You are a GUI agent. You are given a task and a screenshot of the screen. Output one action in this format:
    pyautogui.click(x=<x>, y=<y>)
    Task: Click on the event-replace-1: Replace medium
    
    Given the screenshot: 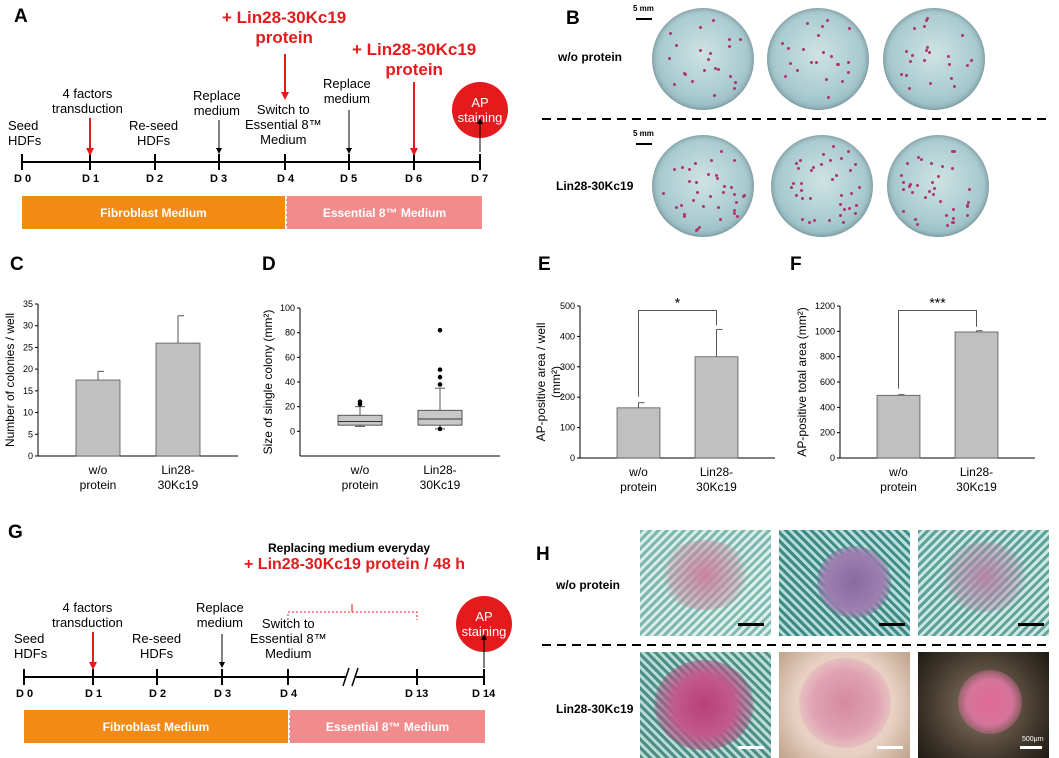 What is the action you would take?
    pyautogui.click(x=217, y=103)
    